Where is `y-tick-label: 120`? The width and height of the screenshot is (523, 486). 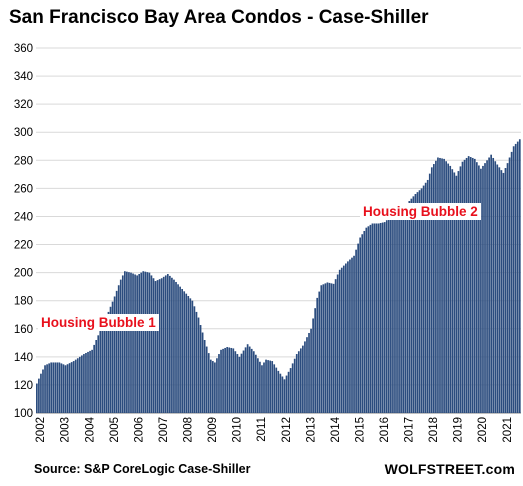
y-tick-label: 120 is located at coordinates (23, 386).